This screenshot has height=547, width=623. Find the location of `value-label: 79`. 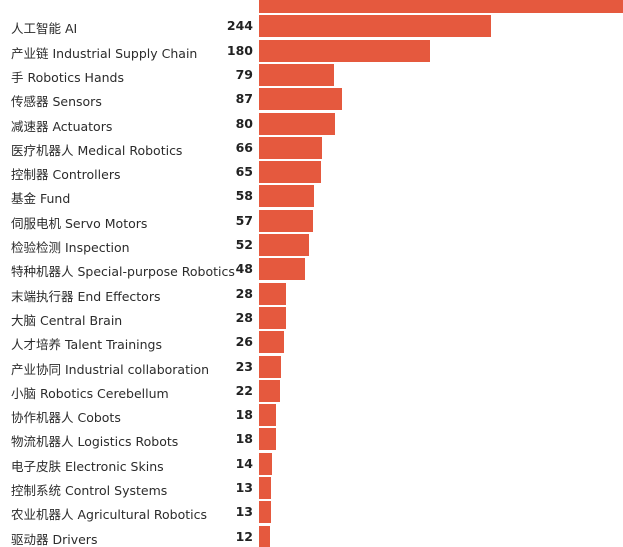

value-label: 79 is located at coordinates (244, 74).